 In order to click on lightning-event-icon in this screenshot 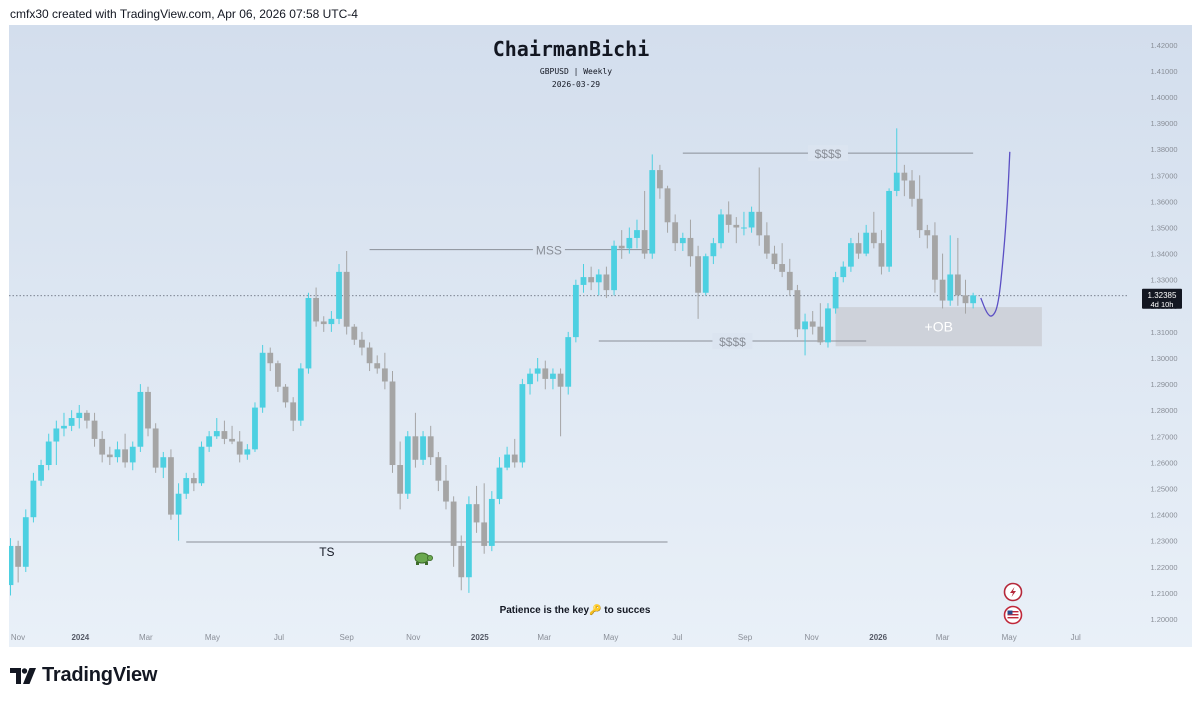, I will do `click(1013, 592)`.